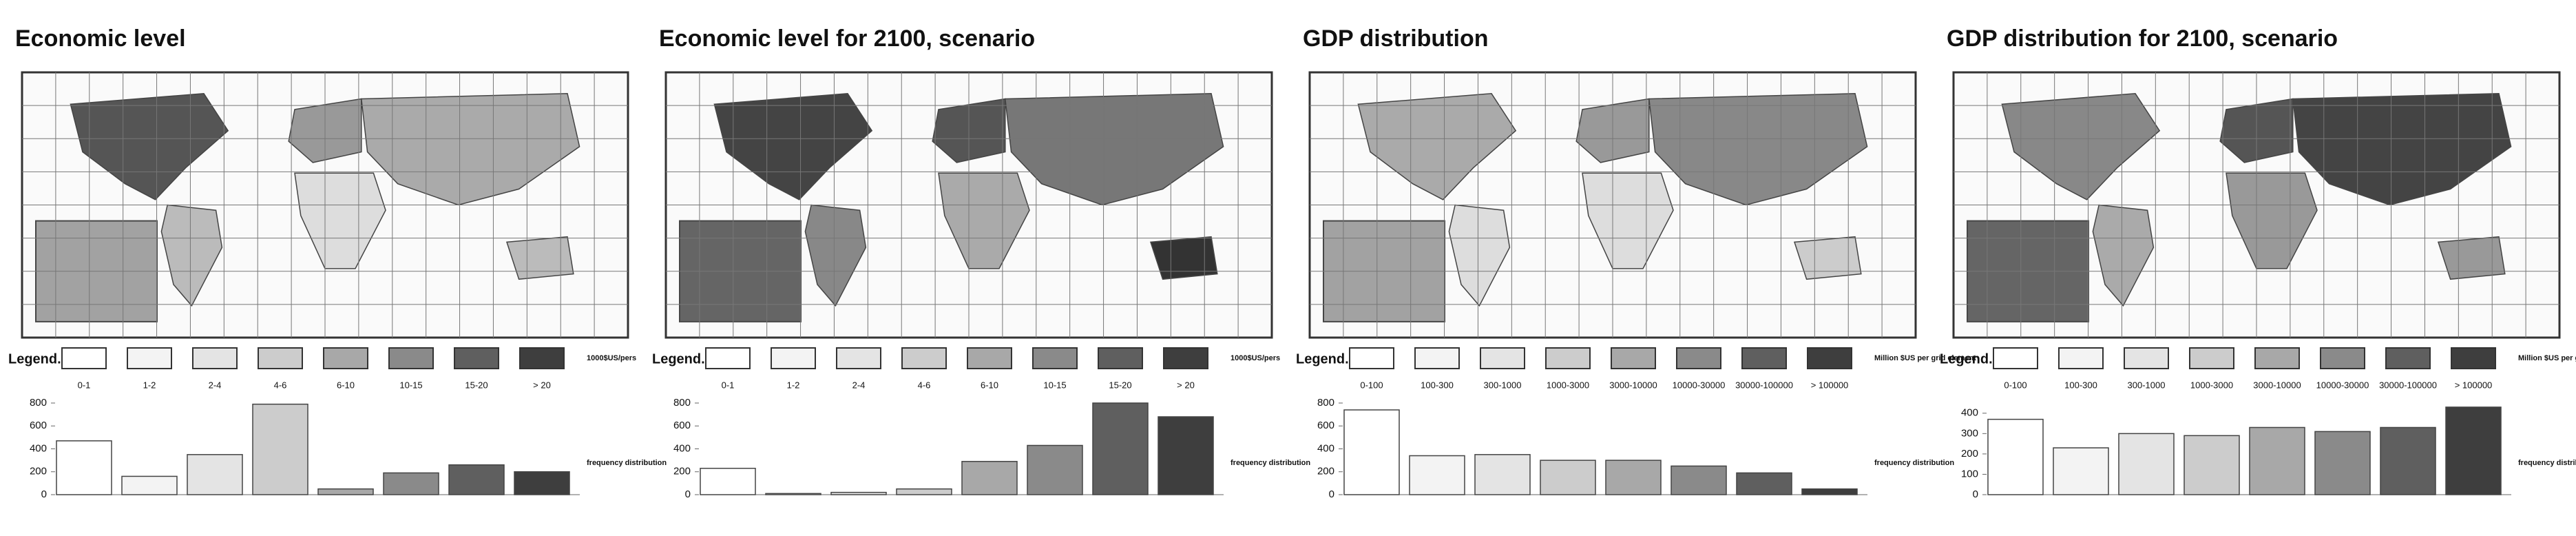  Describe the element at coordinates (2142, 38) in the screenshot. I see `chart-title: GDP distribution for 2100, scenario` at that location.